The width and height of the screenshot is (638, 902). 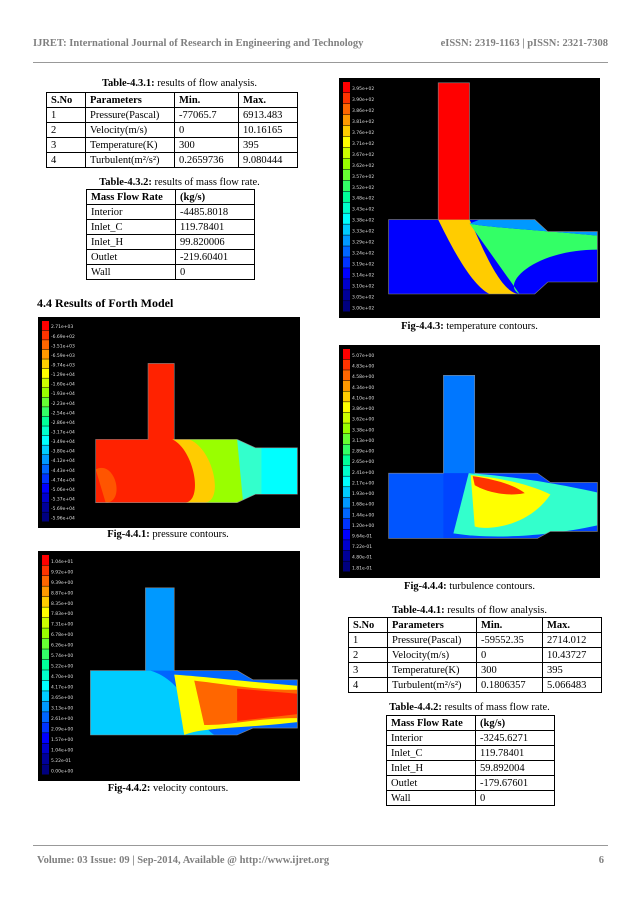 What do you see at coordinates (105, 303) in the screenshot?
I see `section-title: 4.4 Results of Forth Model` at bounding box center [105, 303].